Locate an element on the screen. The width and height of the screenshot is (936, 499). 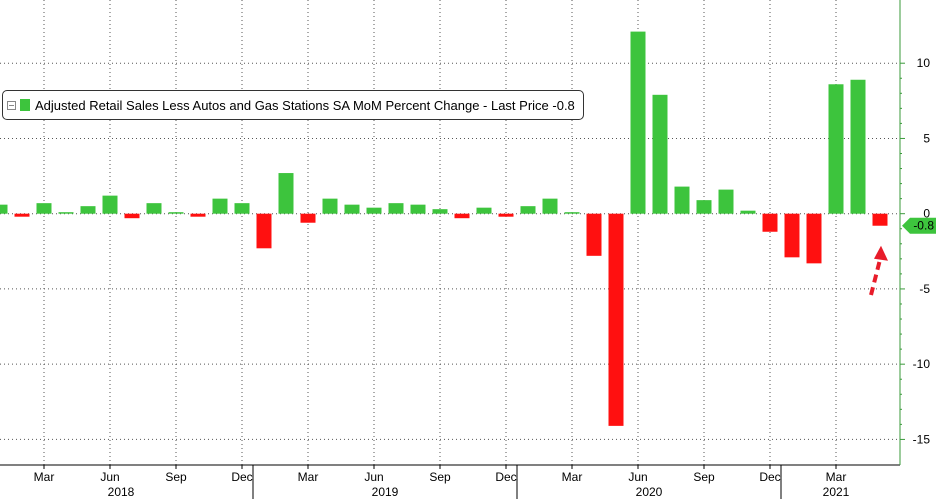
year-label: 2020 is located at coordinates (649, 492).